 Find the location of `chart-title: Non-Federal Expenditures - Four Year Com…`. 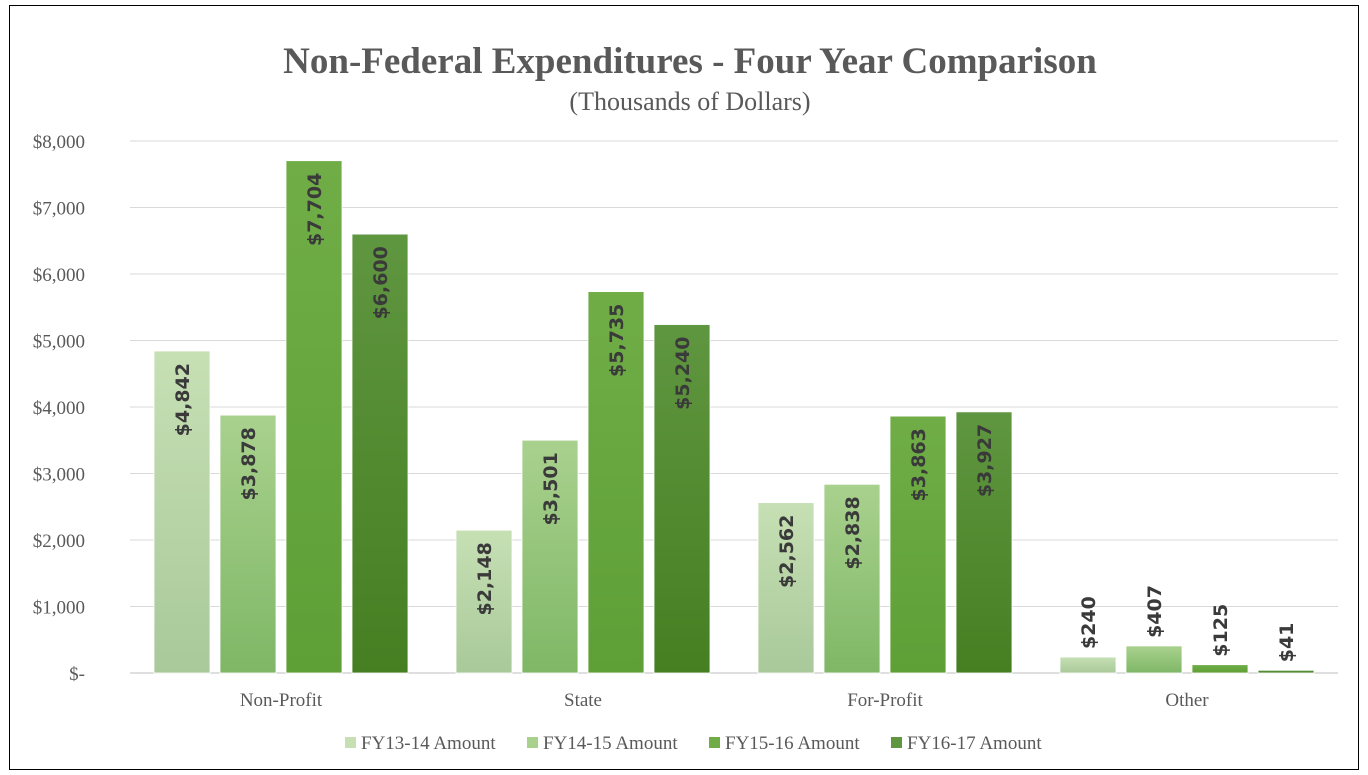

chart-title: Non-Federal Expenditures - Four Year Com… is located at coordinates (690, 61).